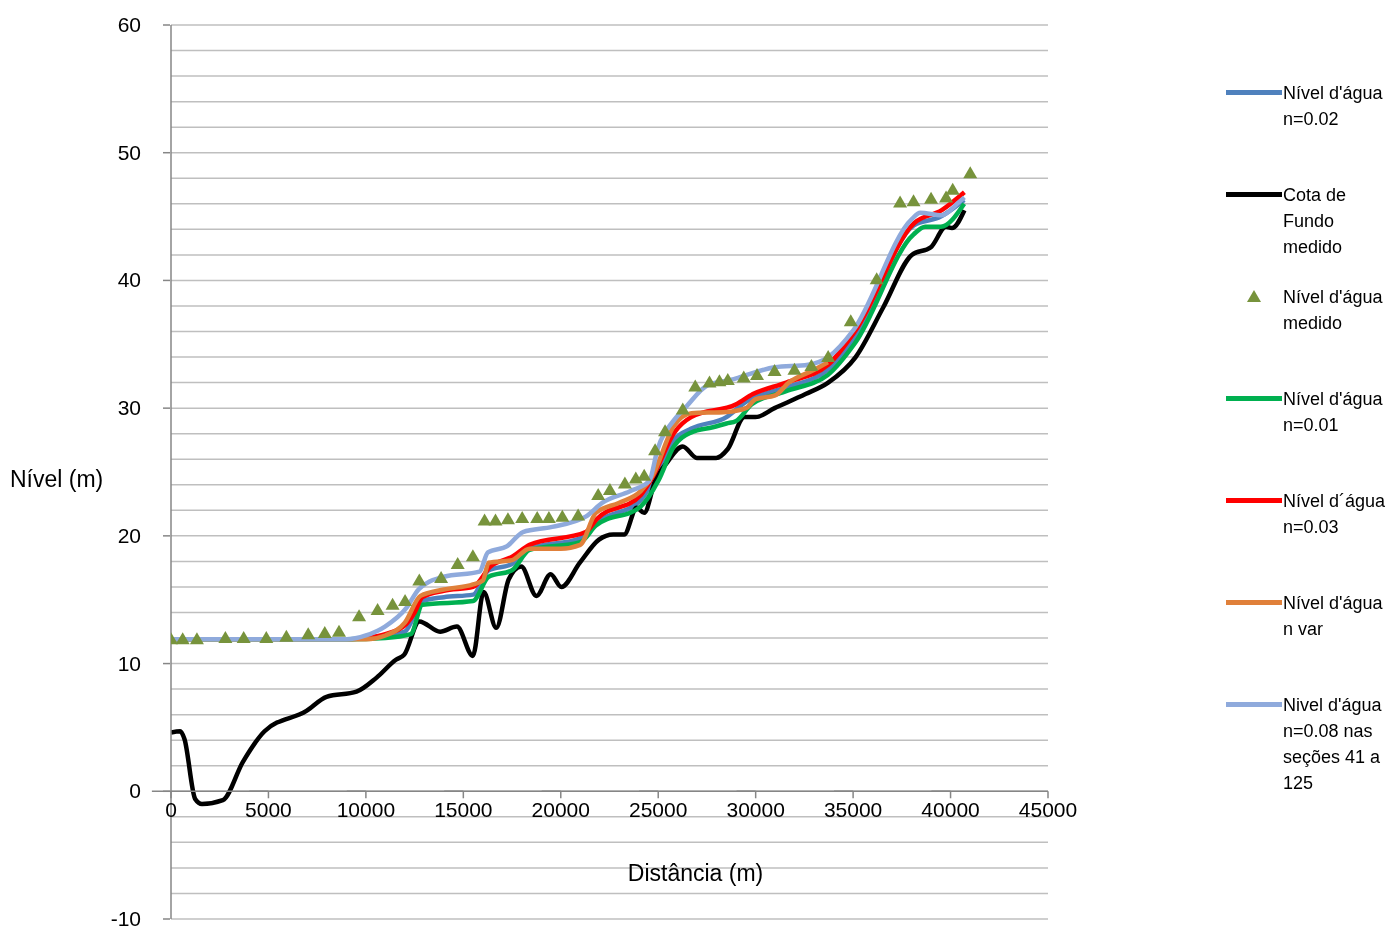 The image size is (1397, 929). I want to click on x-tick-label: 5000, so click(268, 810).